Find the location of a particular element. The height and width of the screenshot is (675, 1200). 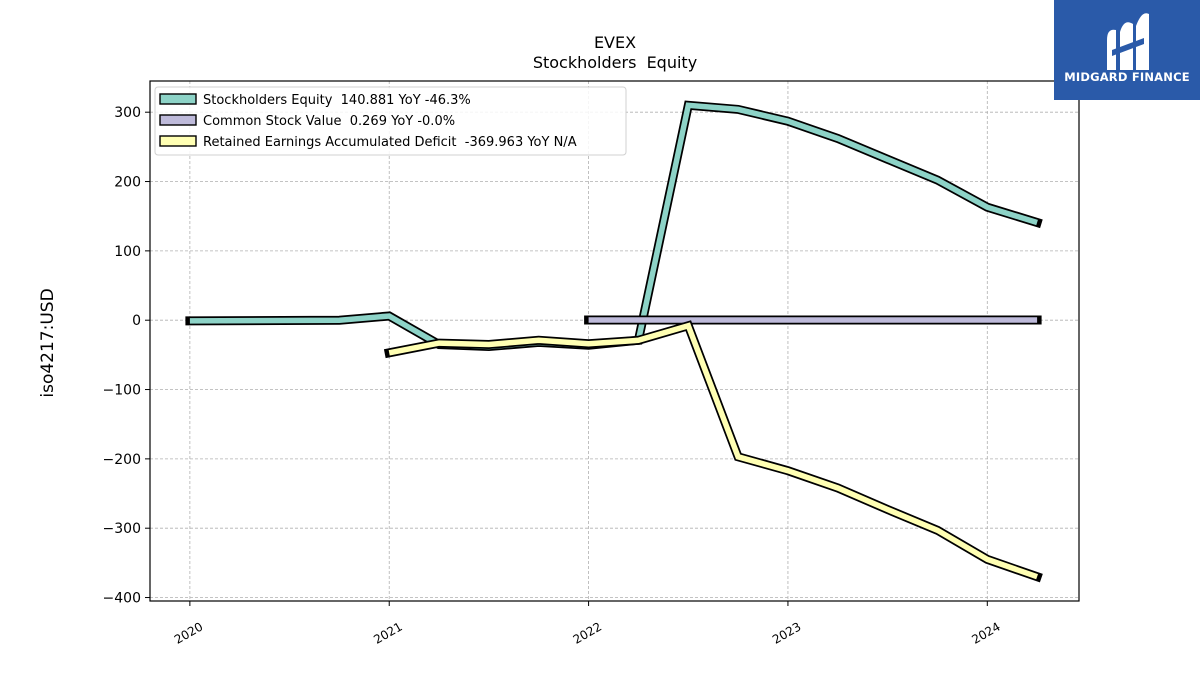

x-tick-label: 2022 is located at coordinates (587, 632).